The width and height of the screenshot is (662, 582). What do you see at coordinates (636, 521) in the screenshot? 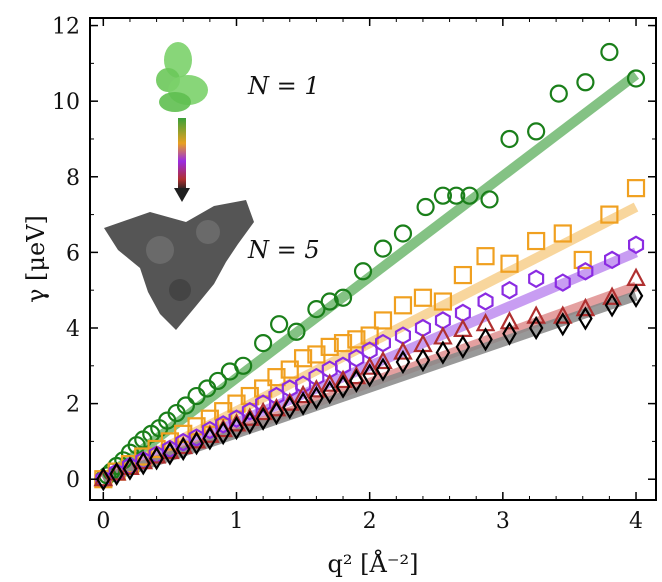
I see `x-tick-label: 4` at bounding box center [636, 521].